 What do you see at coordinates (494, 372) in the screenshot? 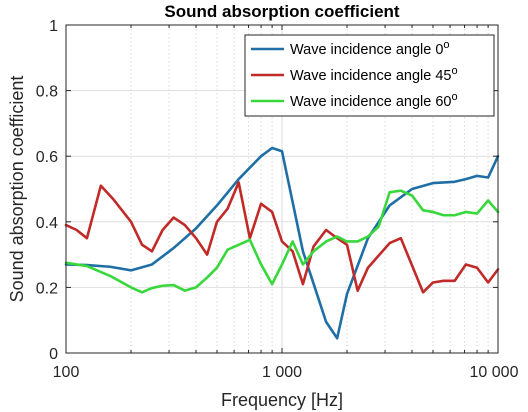
I see `x-tick-label: 10 000` at bounding box center [494, 372].